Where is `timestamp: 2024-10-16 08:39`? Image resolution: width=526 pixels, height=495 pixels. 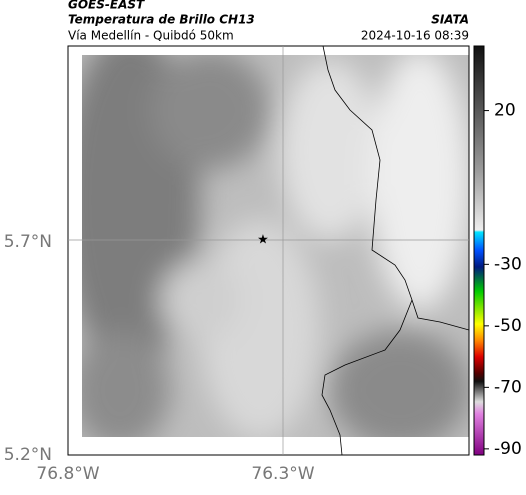 timestamp: 2024-10-16 08:39 is located at coordinates (415, 36).